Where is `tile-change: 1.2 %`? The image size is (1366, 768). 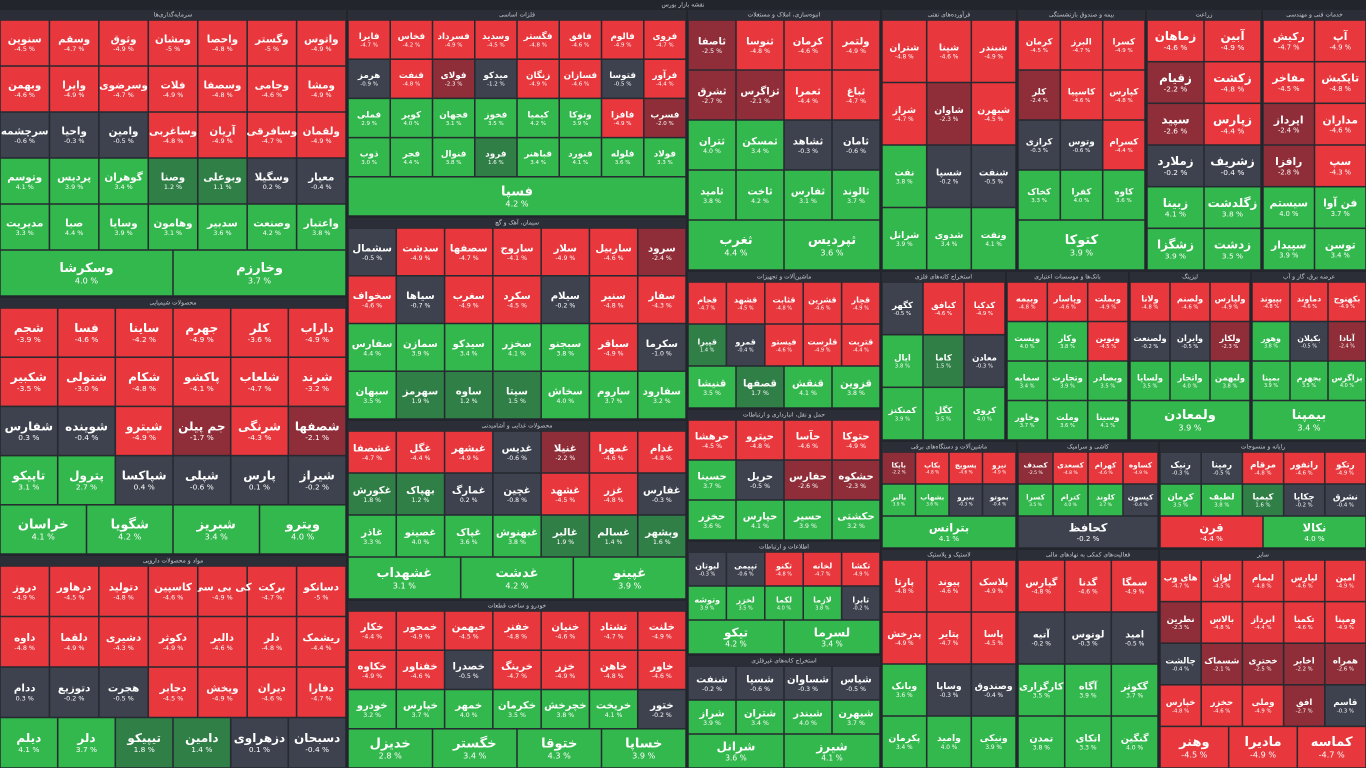
tile-change: 1.2 % is located at coordinates (173, 187).